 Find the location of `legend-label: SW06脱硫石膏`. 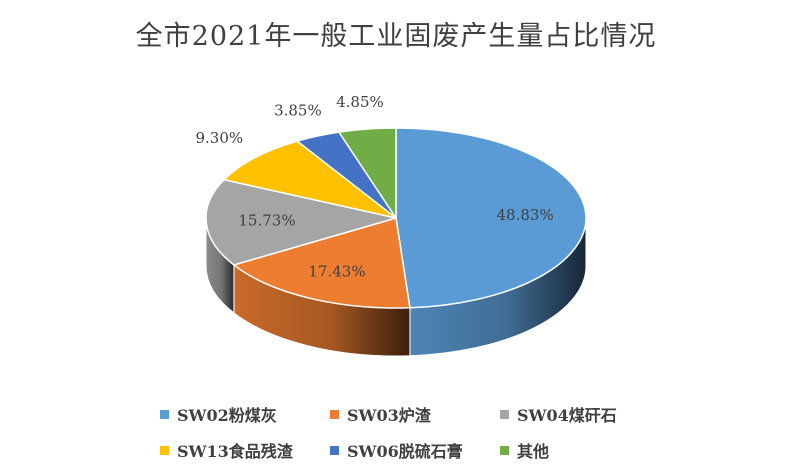

legend-label: SW06脱硫石膏 is located at coordinates (405, 451).